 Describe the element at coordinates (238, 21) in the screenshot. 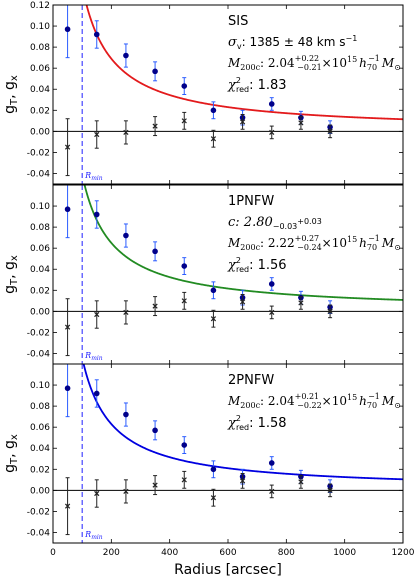

I see `model-name: SIS` at that location.